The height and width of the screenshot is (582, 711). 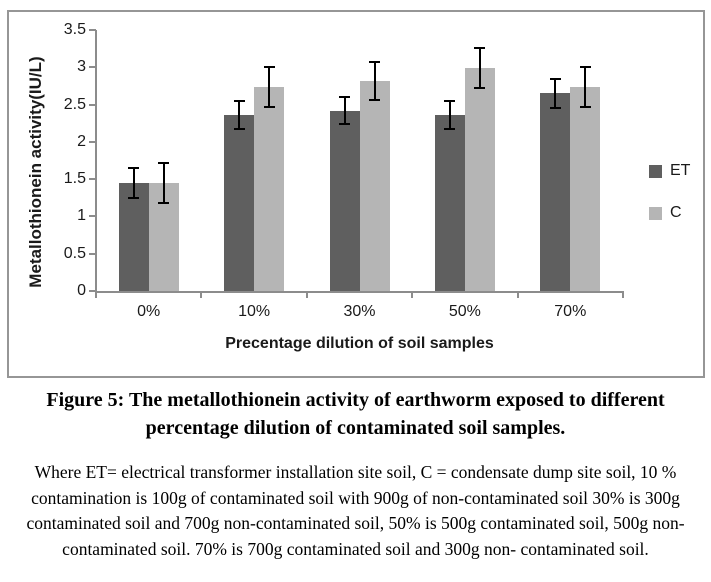 What do you see at coordinates (359, 311) in the screenshot?
I see `x-category-label: 30%` at bounding box center [359, 311].